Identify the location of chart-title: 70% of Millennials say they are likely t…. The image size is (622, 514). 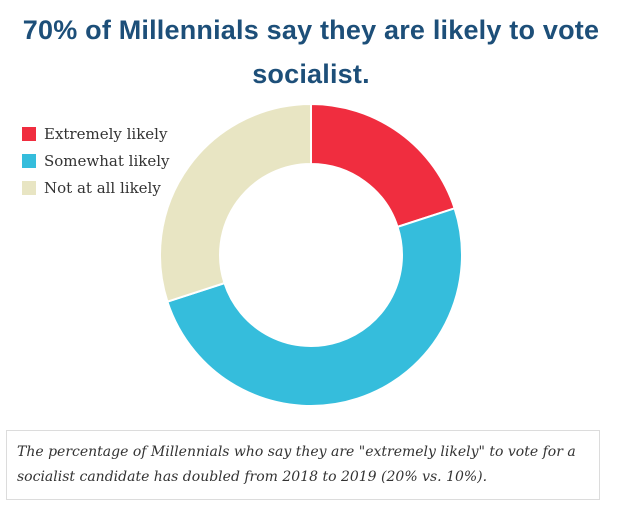
(311, 52).